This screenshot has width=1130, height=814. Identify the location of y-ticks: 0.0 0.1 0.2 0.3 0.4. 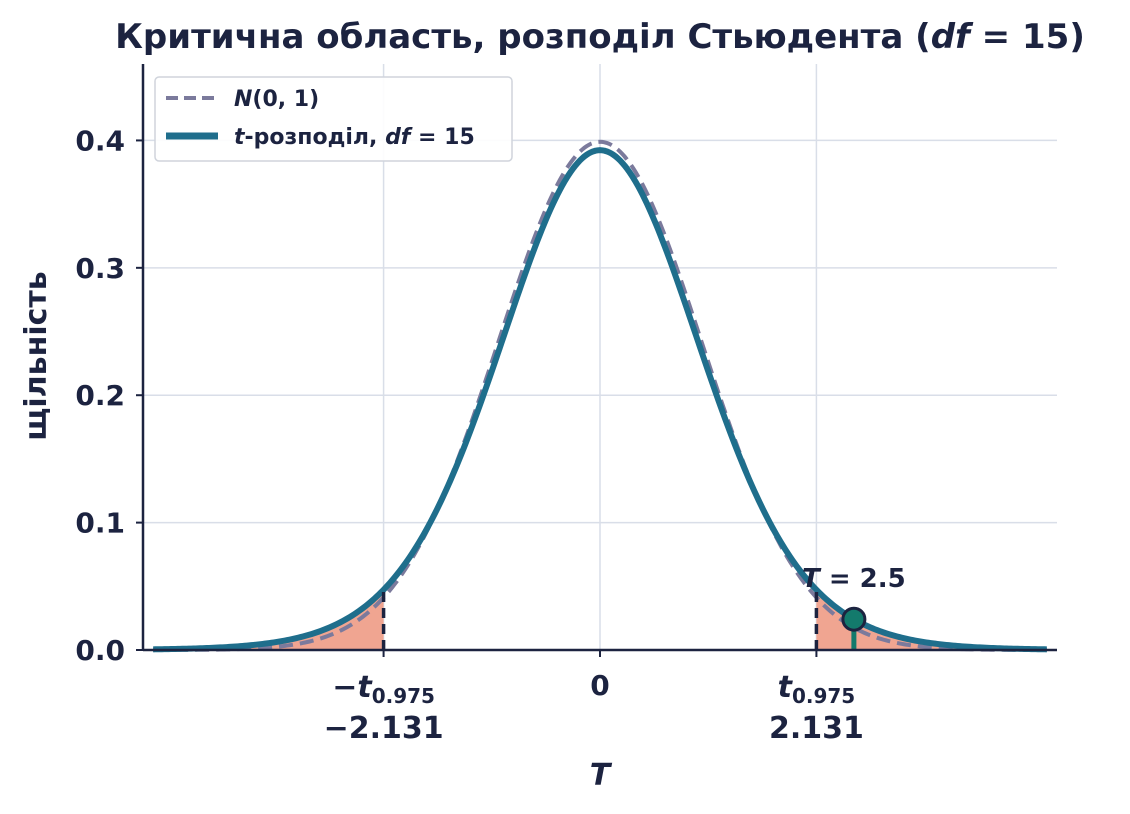
(109, 395).